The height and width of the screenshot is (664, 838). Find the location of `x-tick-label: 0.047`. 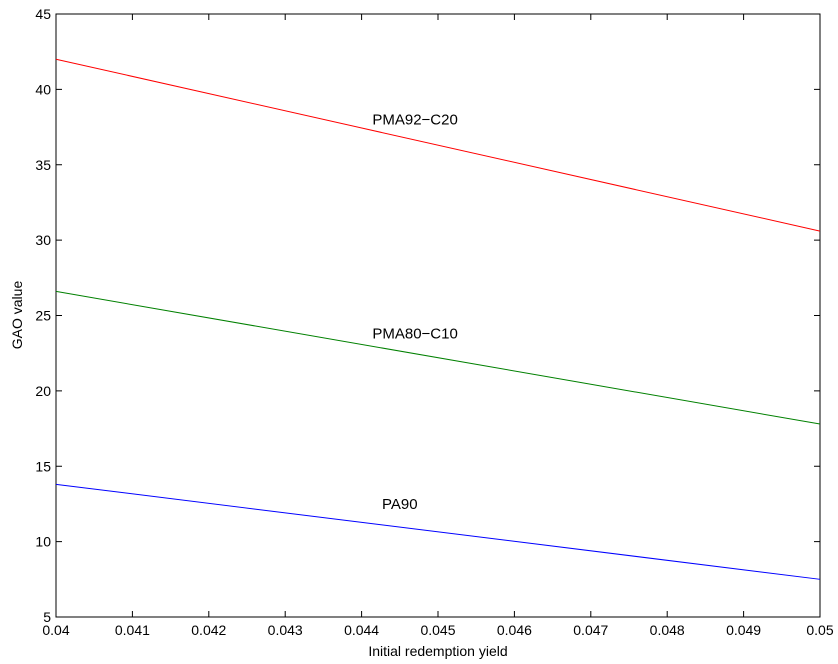

x-tick-label: 0.047 is located at coordinates (590, 630).